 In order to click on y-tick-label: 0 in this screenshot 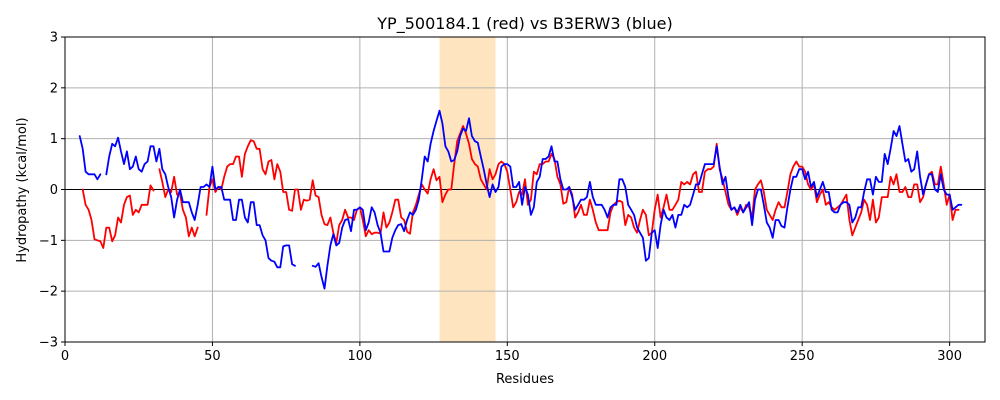, I will do `click(54, 190)`.